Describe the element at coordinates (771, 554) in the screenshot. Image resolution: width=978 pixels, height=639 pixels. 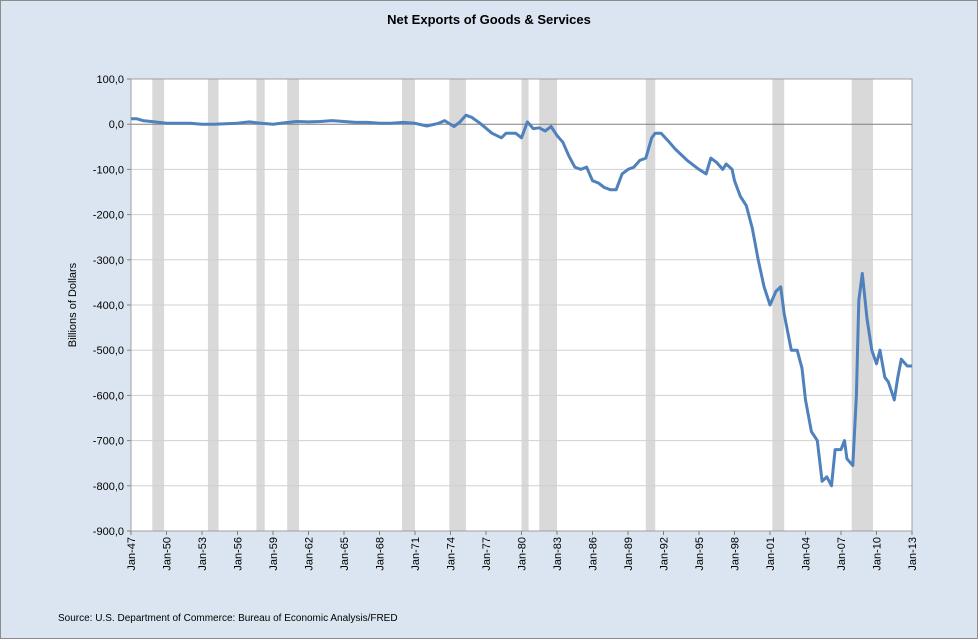
I see `x-tick-label: Jan-01` at that location.